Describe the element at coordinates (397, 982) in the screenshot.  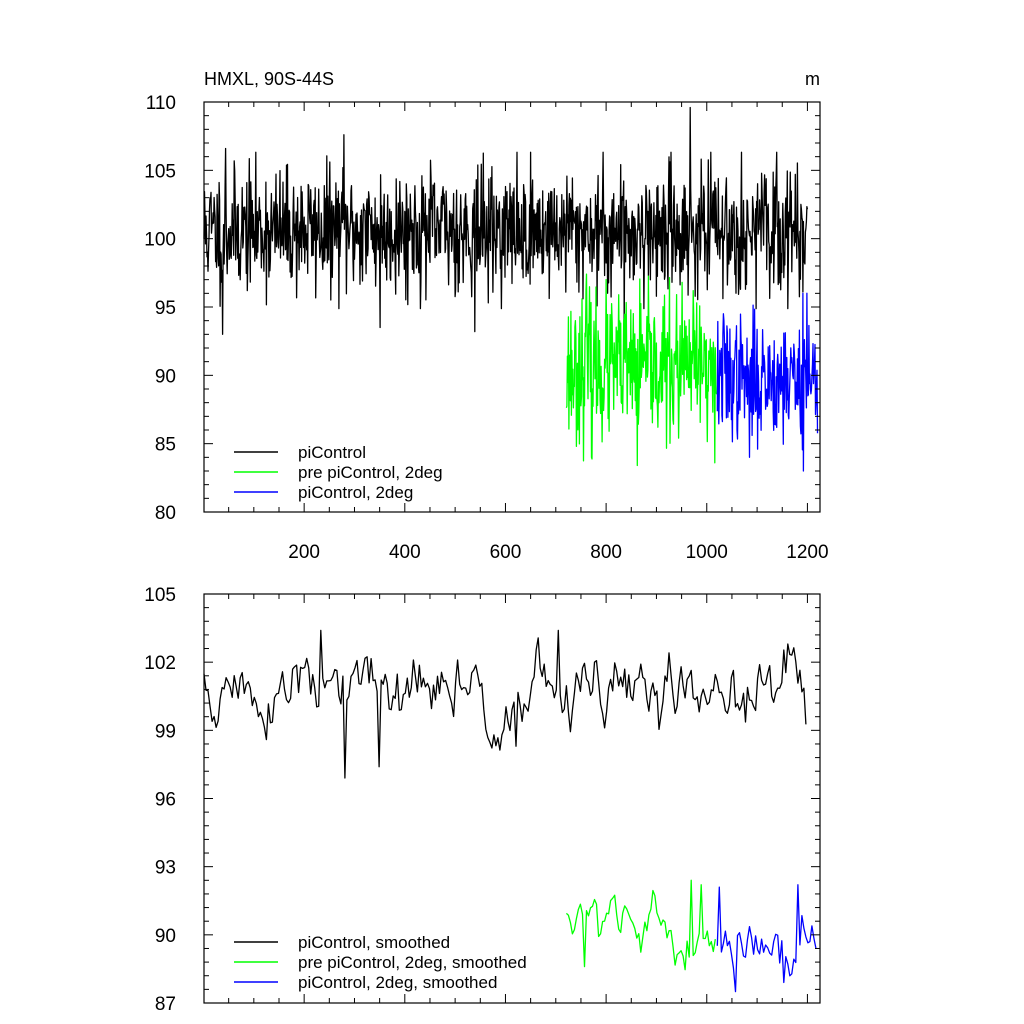
I see `legend-label: piControl, 2deg, smoothed` at that location.